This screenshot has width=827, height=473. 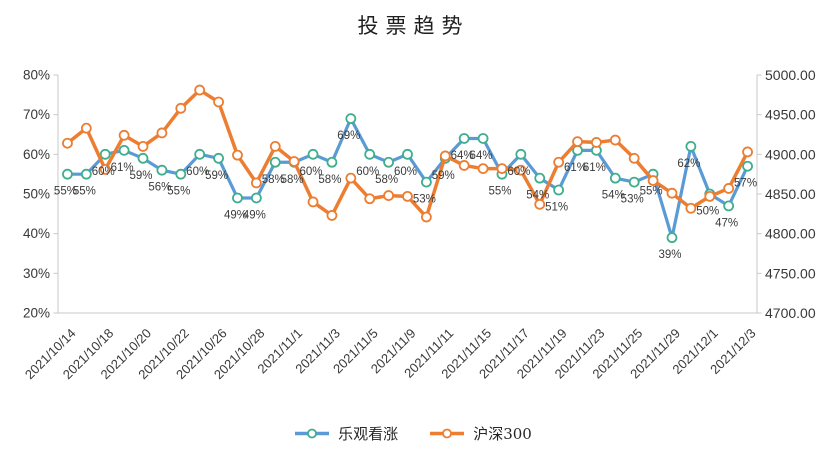 I want to click on left-axis-tick-label: 20%, so click(x=36, y=313).